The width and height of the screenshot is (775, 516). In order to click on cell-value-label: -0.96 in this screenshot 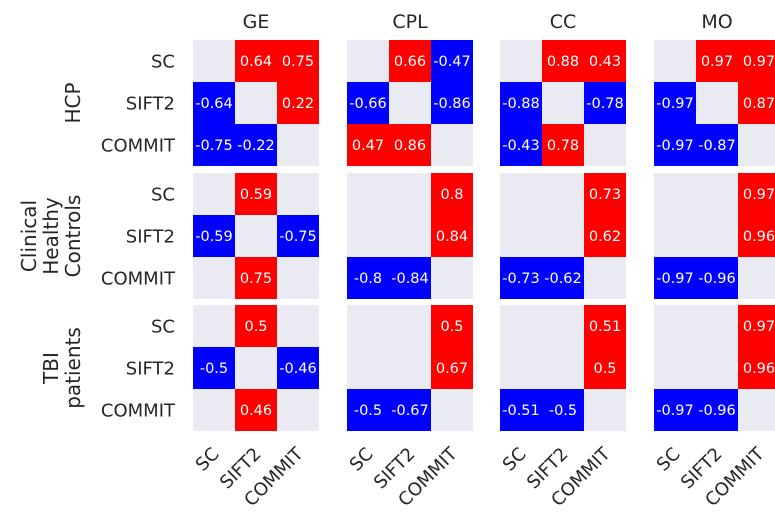, I will do `click(717, 279)`.